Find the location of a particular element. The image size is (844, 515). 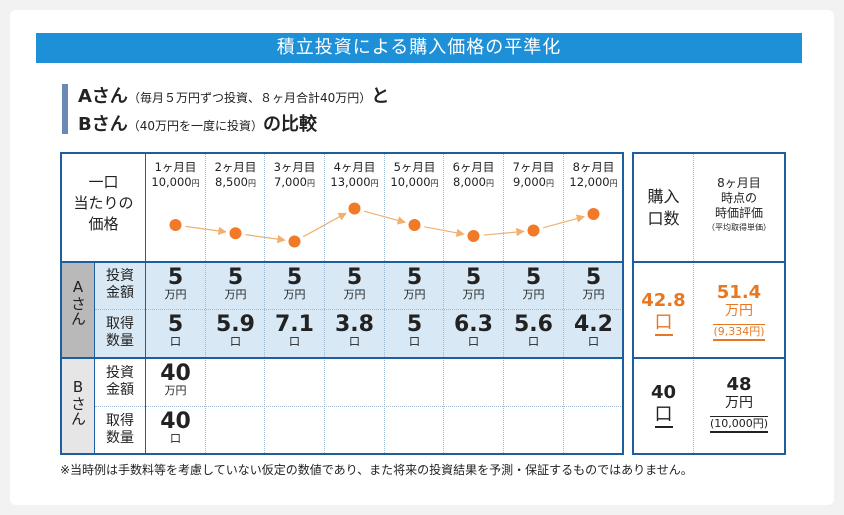

month-header-1: 1ヶ月目 10,000円 is located at coordinates (175, 175).